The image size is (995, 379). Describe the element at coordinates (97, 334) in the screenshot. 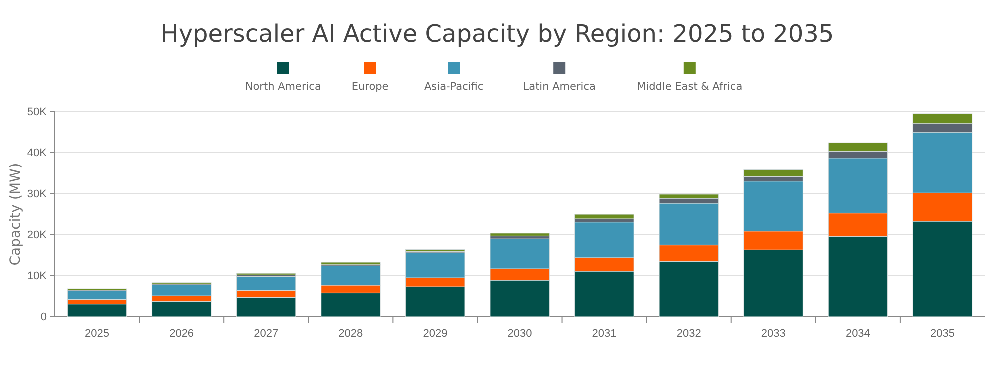

I see `x-tick-label: 2025` at that location.